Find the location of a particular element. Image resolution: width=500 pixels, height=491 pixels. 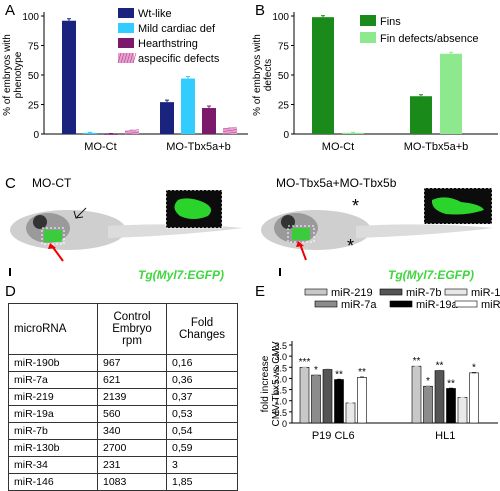

panel-label-b: B is located at coordinates (260, 10).